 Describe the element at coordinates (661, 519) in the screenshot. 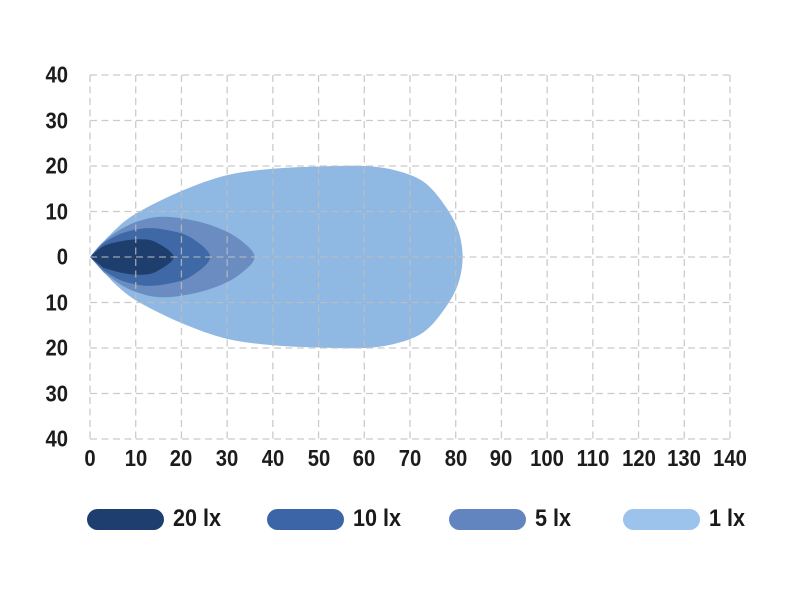

I see `legend-swatch-1lx` at that location.